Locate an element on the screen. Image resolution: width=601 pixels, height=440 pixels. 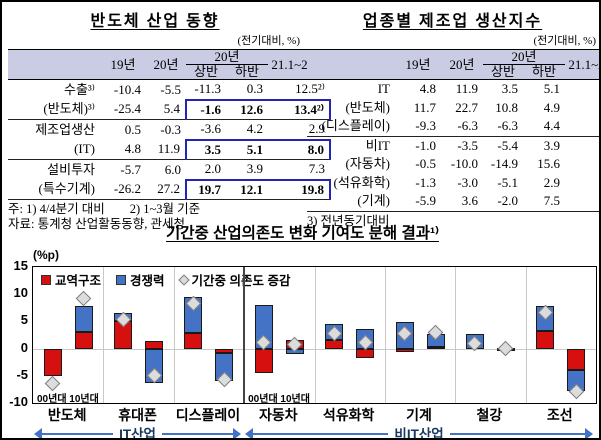
cell-value: 12.1 is located at coordinates (247, 189).